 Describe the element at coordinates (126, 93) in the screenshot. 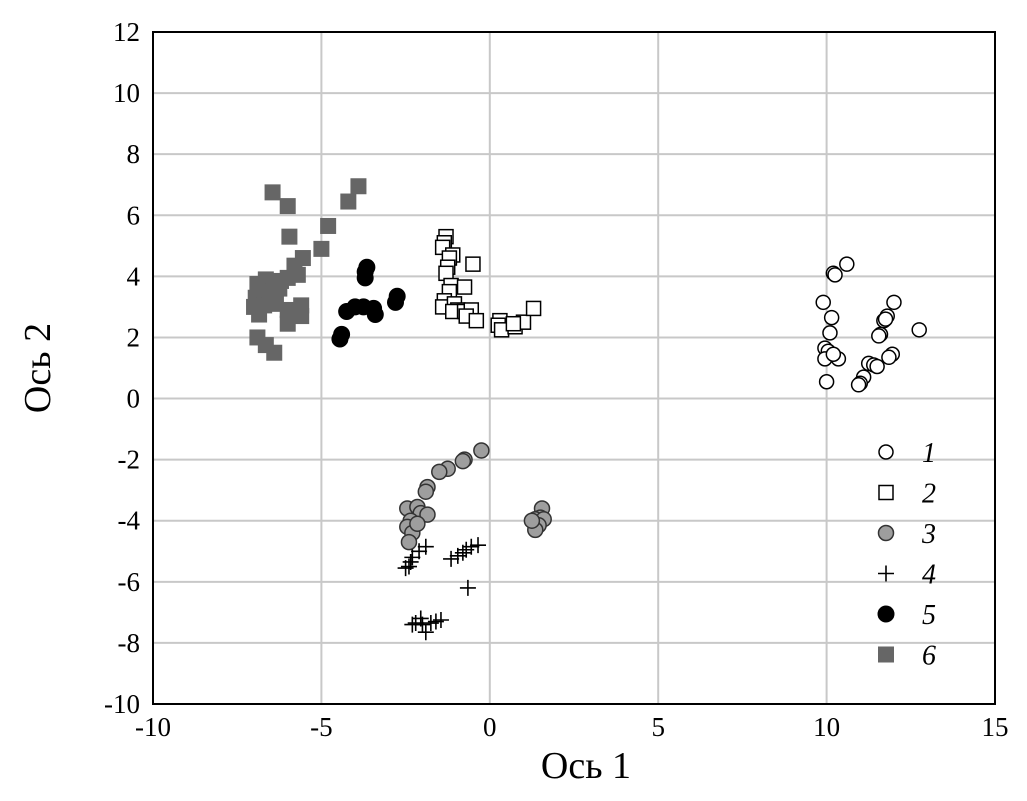

I see `y-tick-label: 10` at that location.